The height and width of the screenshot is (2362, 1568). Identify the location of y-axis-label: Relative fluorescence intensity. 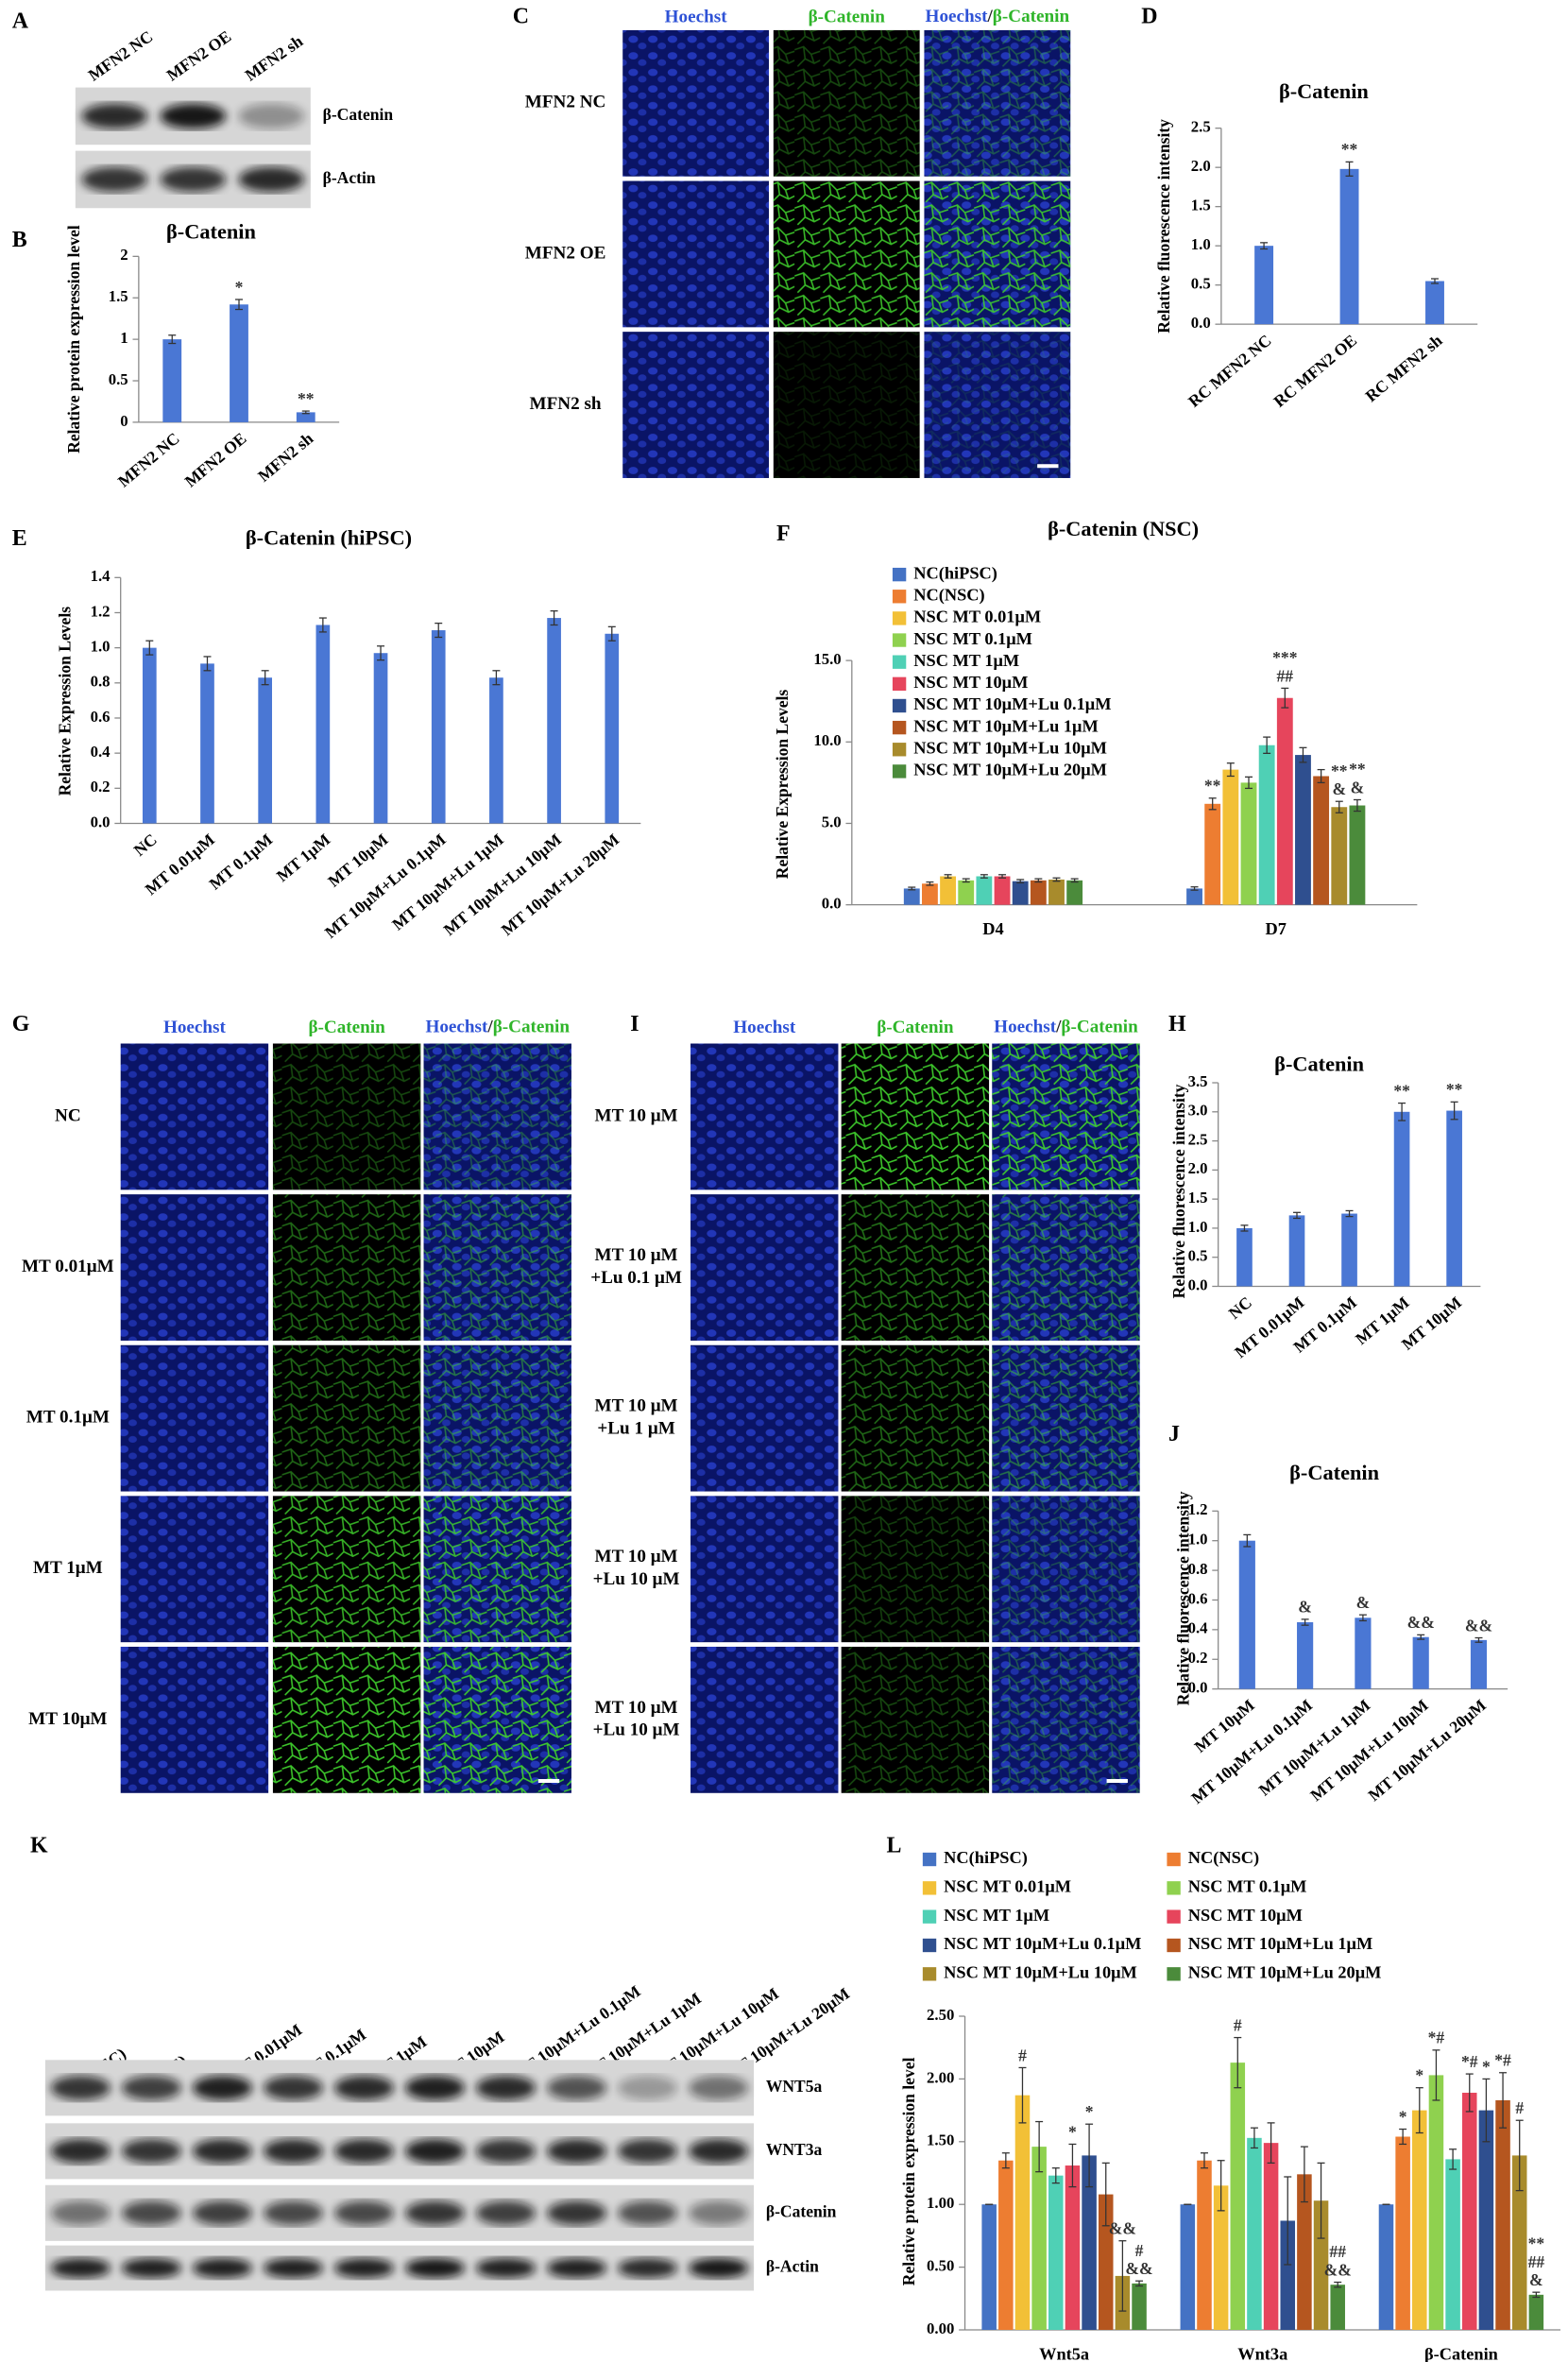
(1178, 1191).